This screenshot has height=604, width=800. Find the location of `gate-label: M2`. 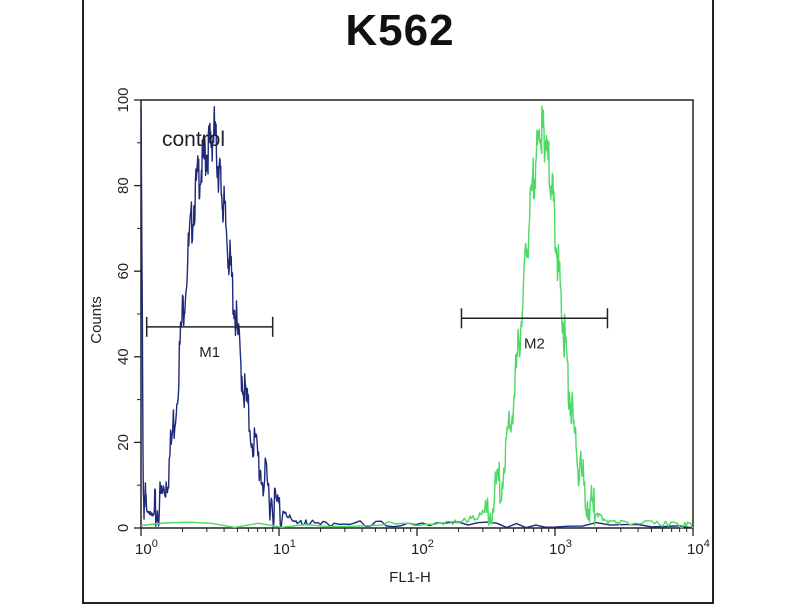

gate-label: M2 is located at coordinates (534, 343).